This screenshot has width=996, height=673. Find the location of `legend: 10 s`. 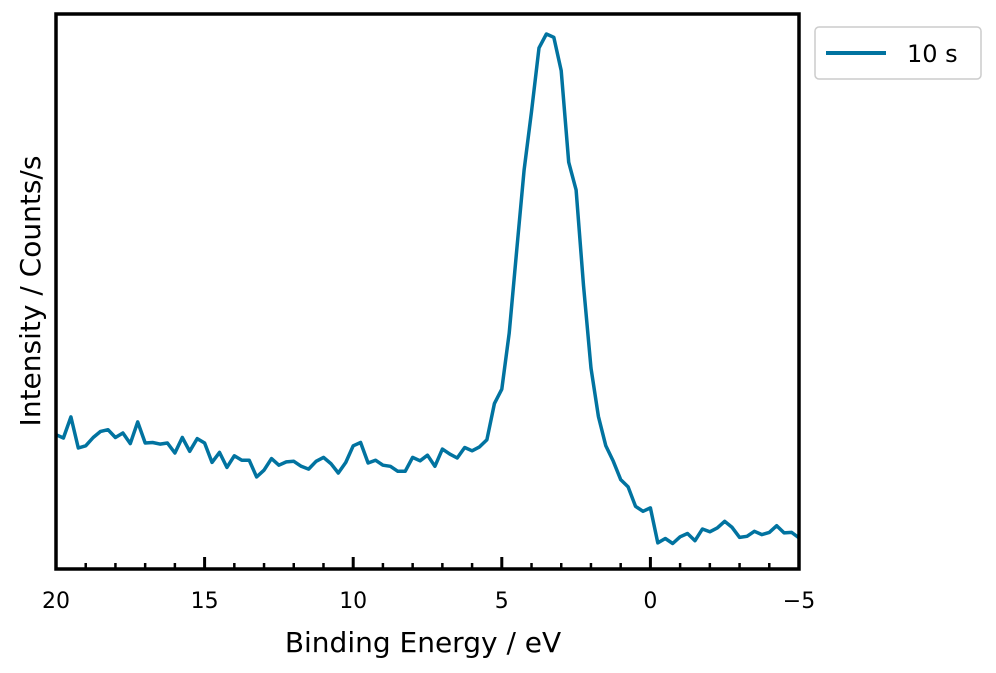

legend: 10 s is located at coordinates (898, 53).